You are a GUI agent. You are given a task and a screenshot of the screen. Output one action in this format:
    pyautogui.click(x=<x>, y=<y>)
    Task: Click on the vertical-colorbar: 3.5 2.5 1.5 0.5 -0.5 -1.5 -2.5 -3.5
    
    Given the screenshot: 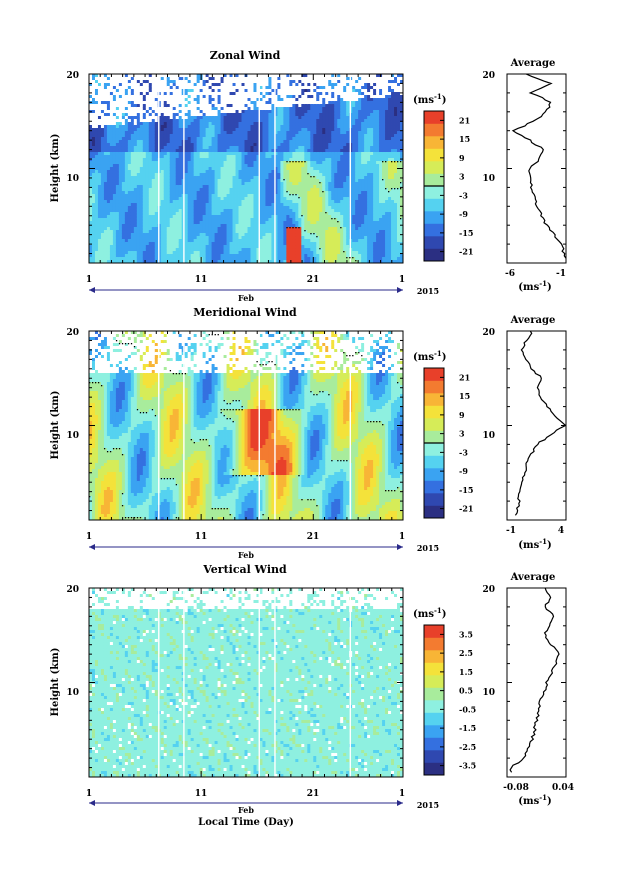 What is the action you would take?
    pyautogui.click(x=449, y=700)
    